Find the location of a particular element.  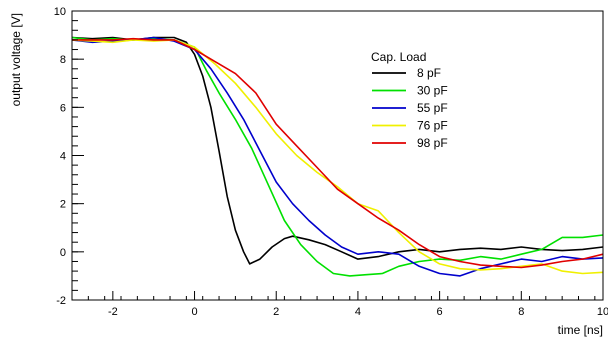

x-tick-label: -2 is located at coordinates (113, 312).